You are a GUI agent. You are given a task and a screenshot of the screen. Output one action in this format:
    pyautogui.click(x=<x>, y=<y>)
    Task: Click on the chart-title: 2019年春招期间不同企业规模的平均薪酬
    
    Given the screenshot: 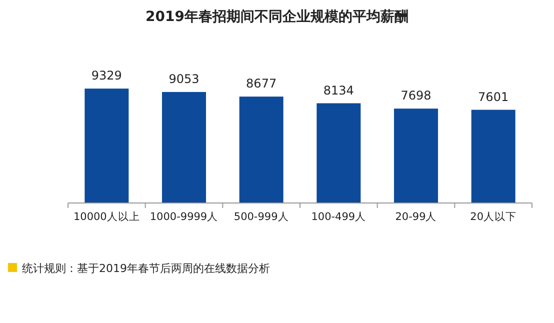 What is the action you would take?
    pyautogui.click(x=277, y=17)
    